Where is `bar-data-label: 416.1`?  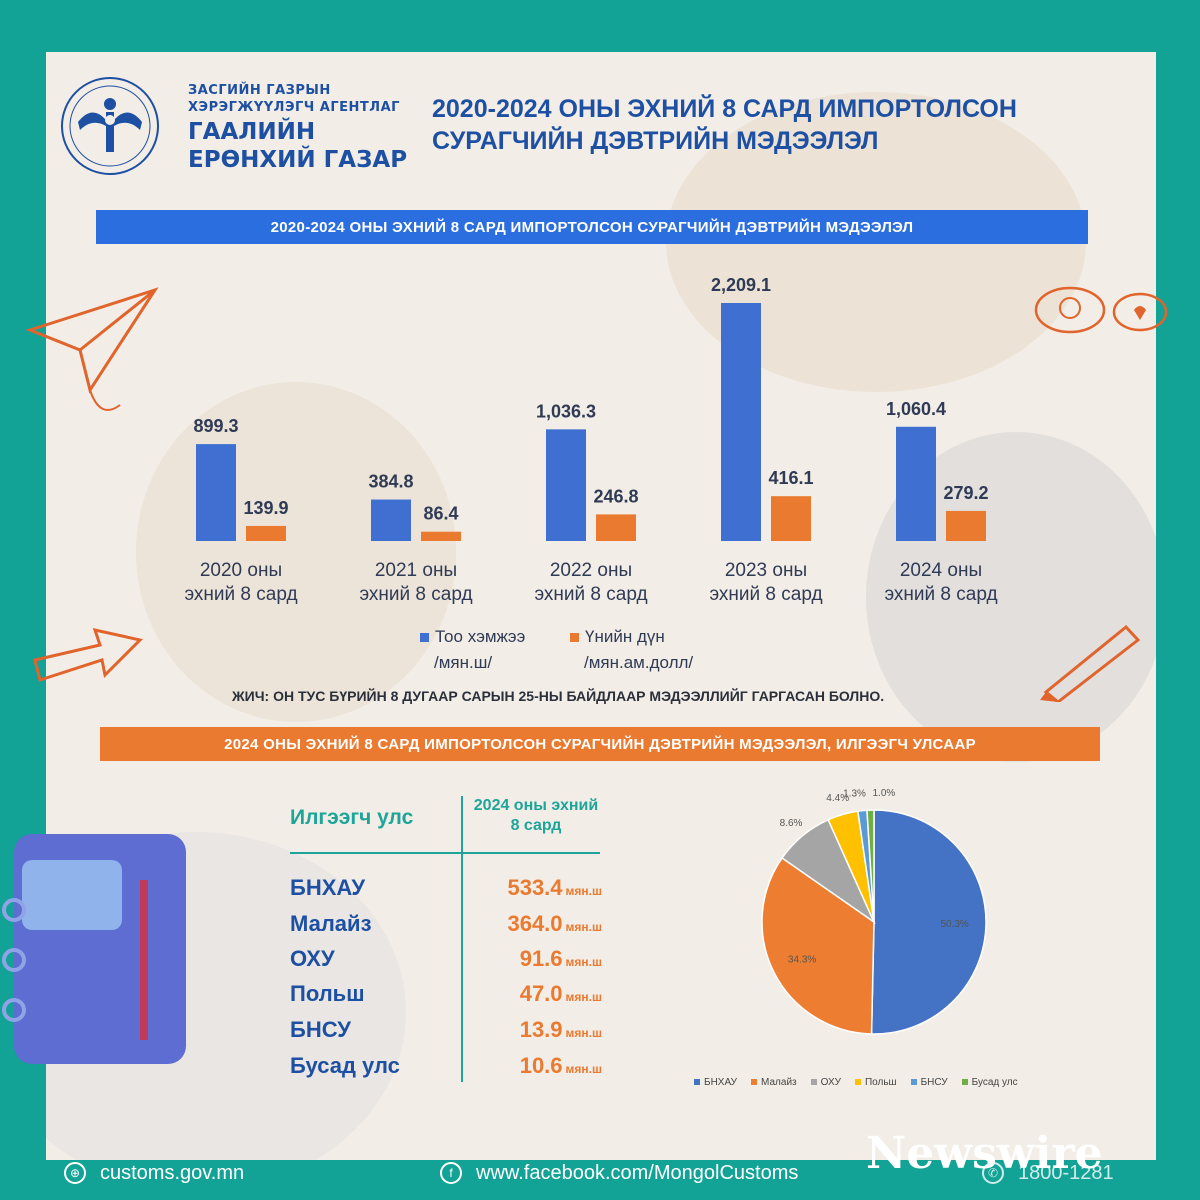 bar-data-label: 416.1 is located at coordinates (790, 478).